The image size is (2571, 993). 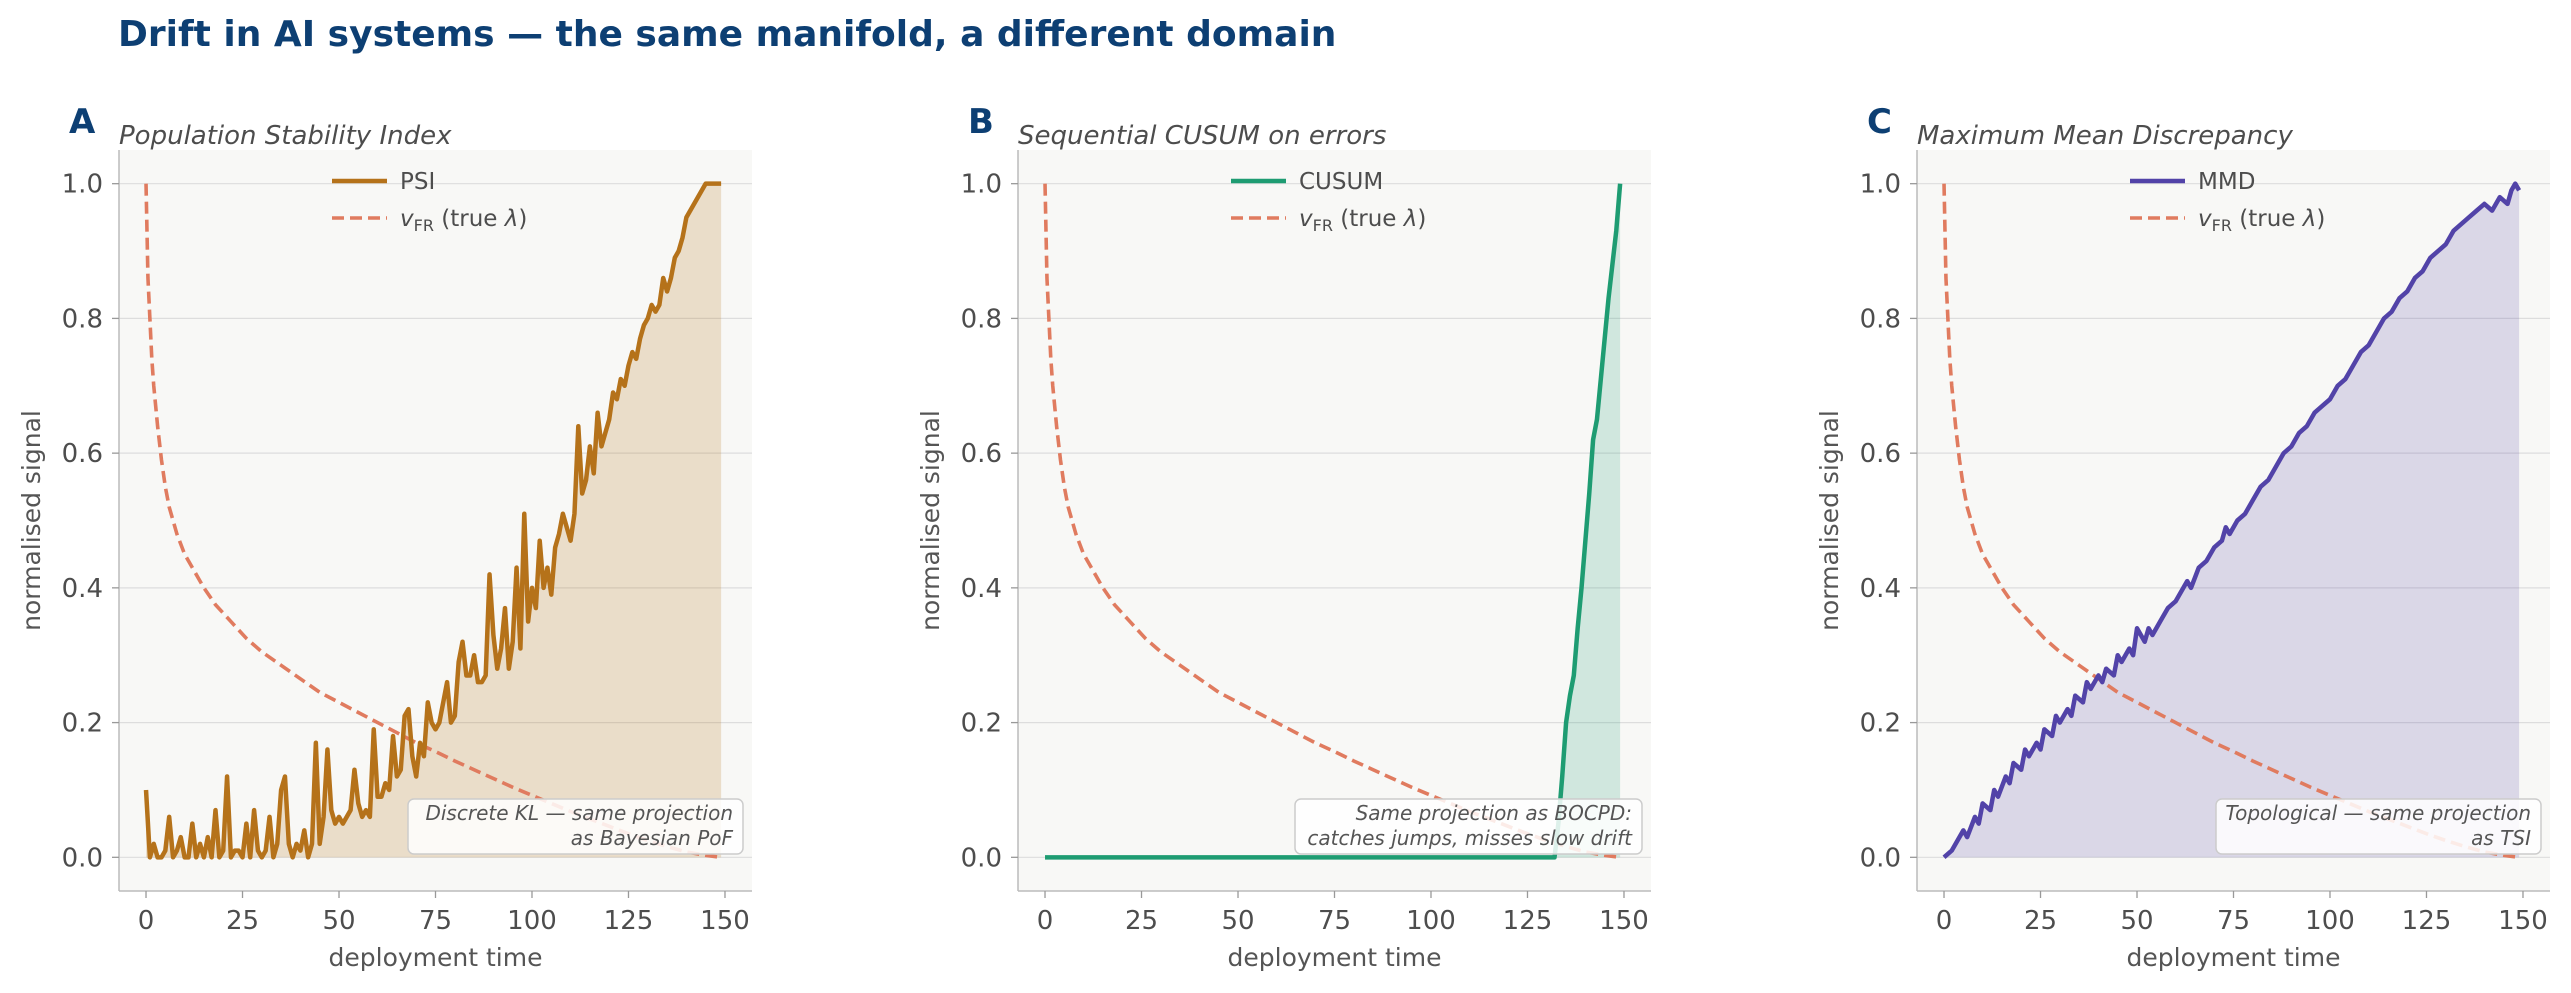 What do you see at coordinates (285, 136) in the screenshot?
I see `panel-title: Population Stability Index` at bounding box center [285, 136].